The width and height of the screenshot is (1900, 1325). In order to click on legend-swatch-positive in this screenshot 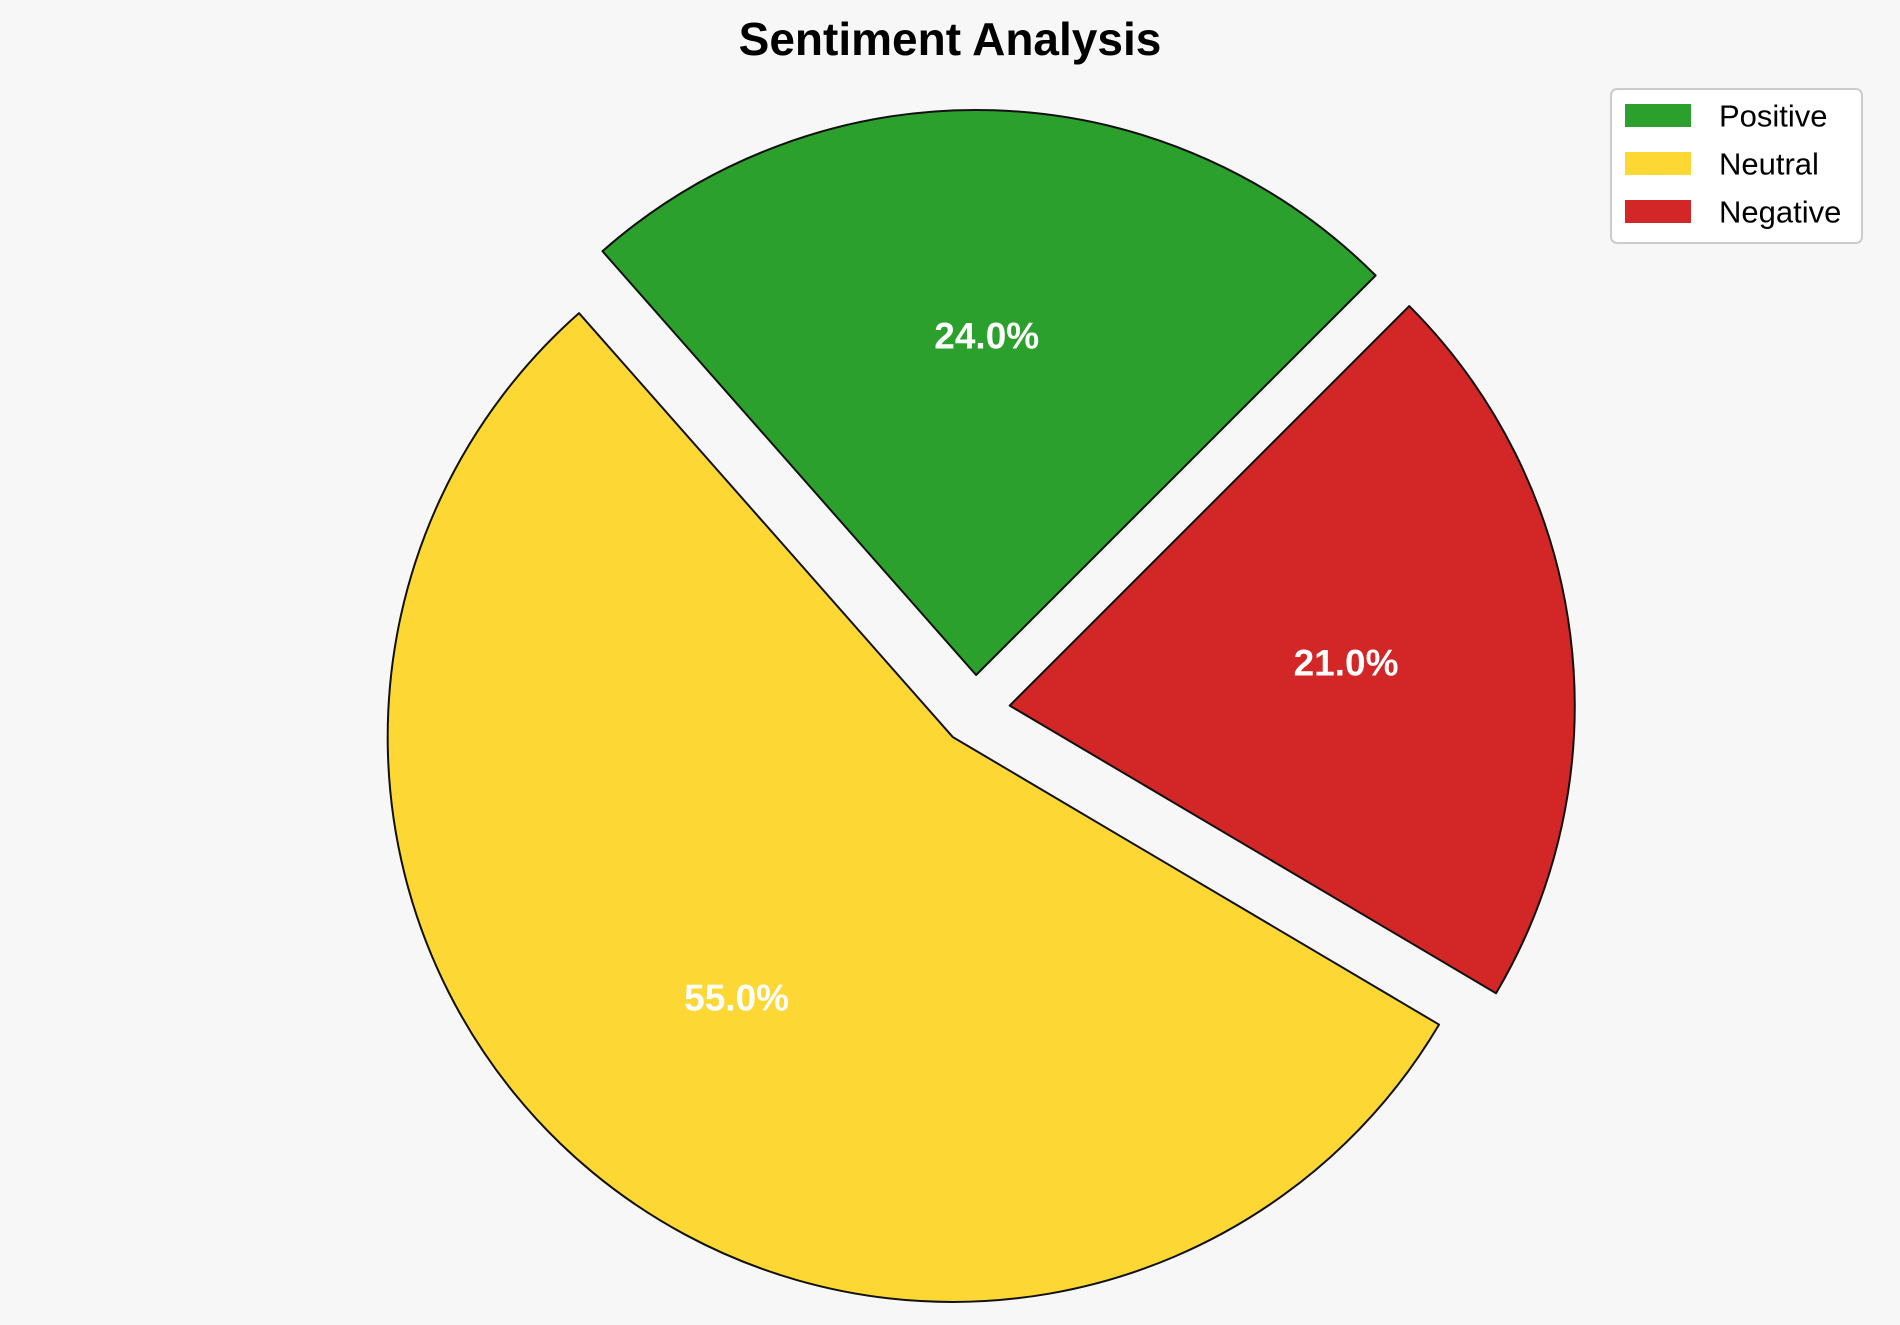, I will do `click(1658, 115)`.